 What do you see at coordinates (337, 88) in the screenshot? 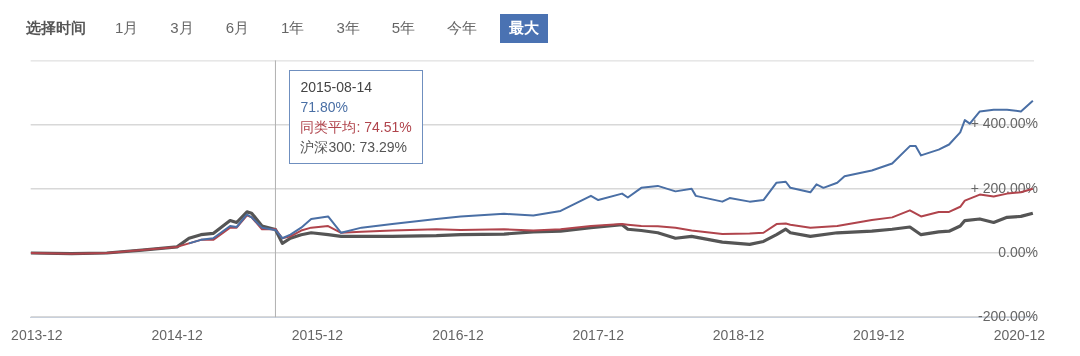
I see `annotation: 2015-08-14` at bounding box center [337, 88].